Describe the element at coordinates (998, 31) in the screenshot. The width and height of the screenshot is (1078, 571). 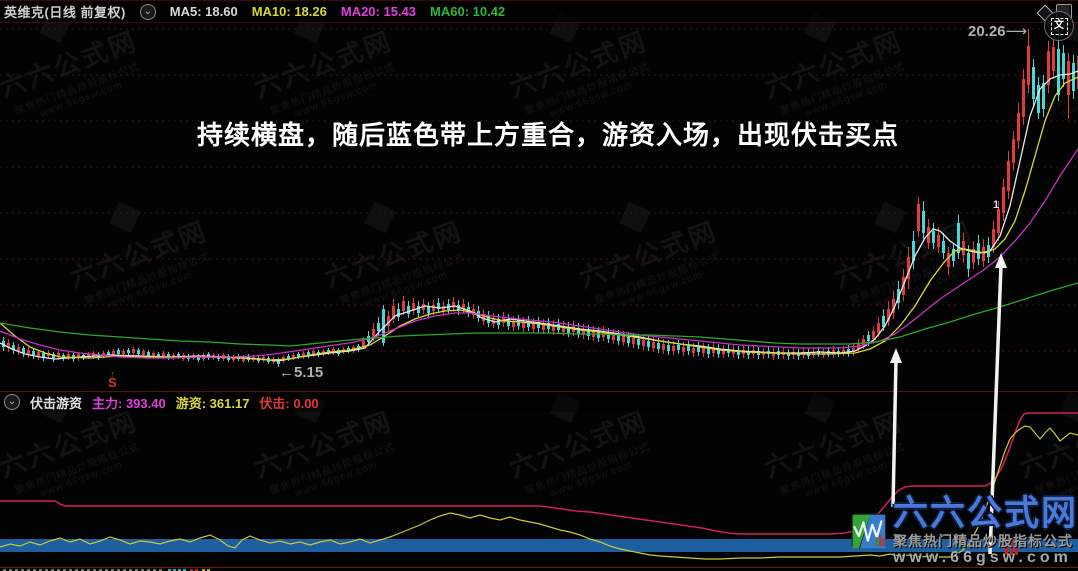
I see `high-price-label: 20.26⟶` at that location.